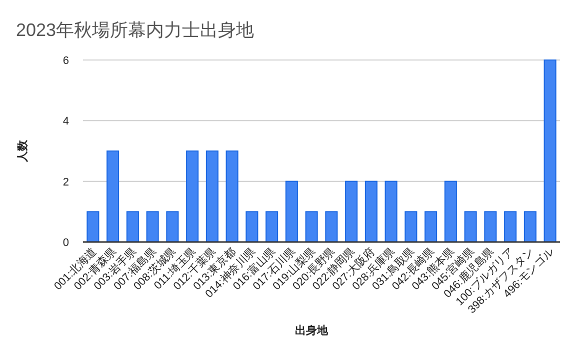 Image resolution: width=586 pixels, height=362 pixels. Describe the element at coordinates (22, 151) in the screenshot. I see `y-axis-title: 人数` at that location.